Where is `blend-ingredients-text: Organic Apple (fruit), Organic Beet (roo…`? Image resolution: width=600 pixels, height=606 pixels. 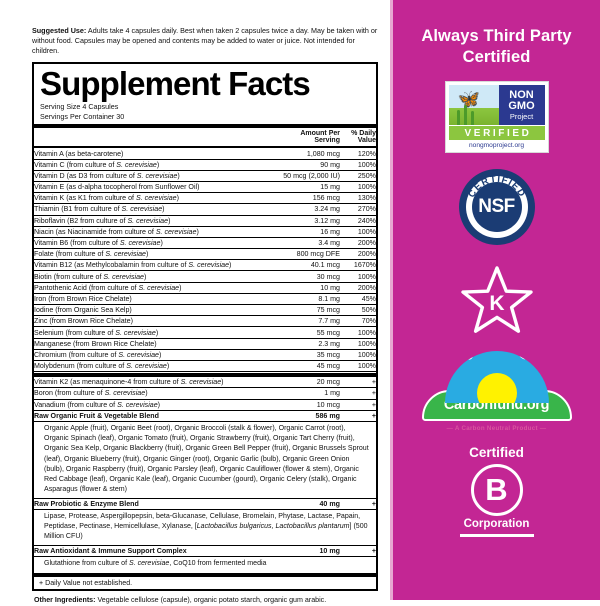 blend-ingredients-text: Organic Apple (fruit), Organic Beet (roo… is located at coordinates (205, 460).